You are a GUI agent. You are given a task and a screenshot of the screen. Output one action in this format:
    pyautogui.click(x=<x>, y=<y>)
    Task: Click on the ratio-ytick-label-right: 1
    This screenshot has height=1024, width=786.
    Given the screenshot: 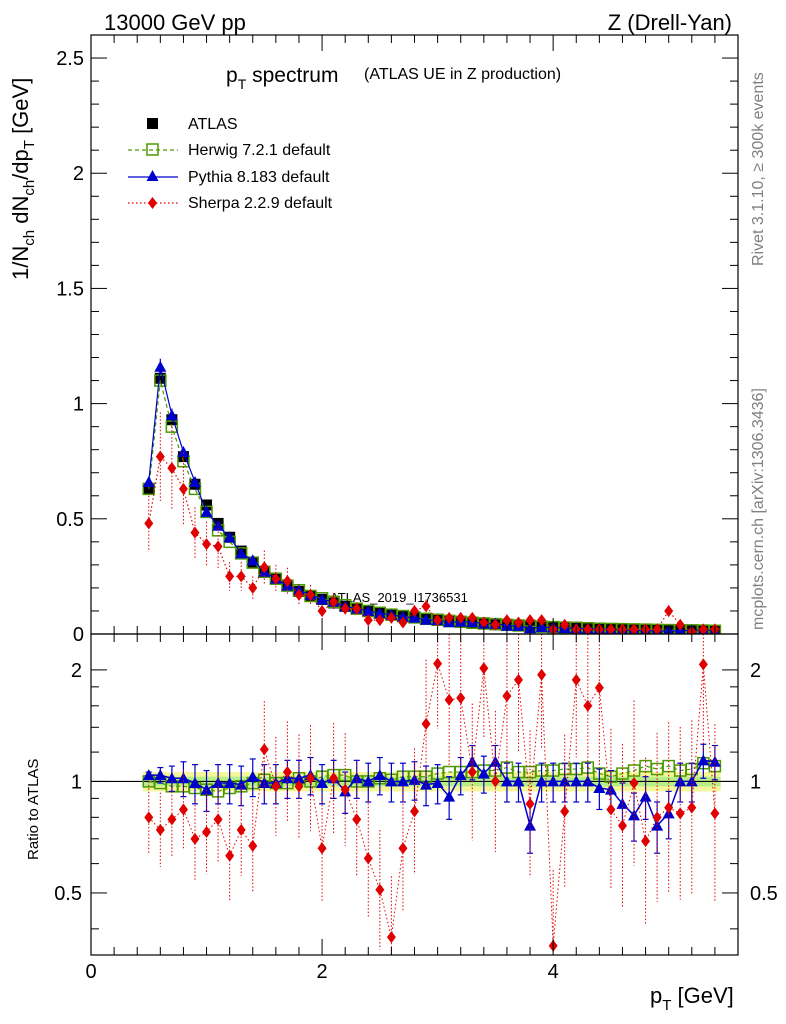 What is the action you would take?
    pyautogui.click(x=755, y=782)
    